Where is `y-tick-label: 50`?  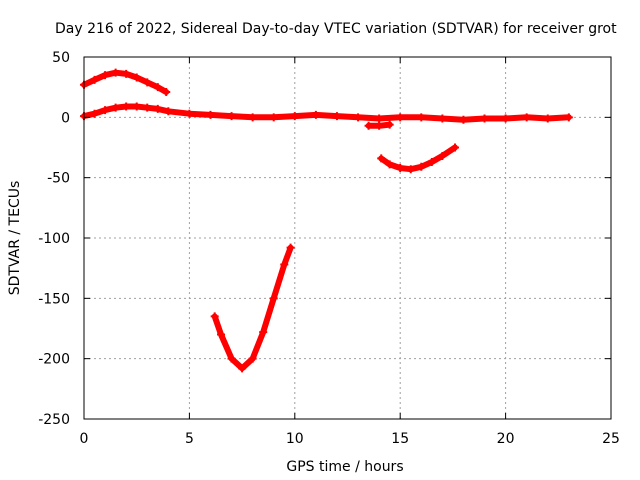
y-tick-label: 50 is located at coordinates (61, 58).